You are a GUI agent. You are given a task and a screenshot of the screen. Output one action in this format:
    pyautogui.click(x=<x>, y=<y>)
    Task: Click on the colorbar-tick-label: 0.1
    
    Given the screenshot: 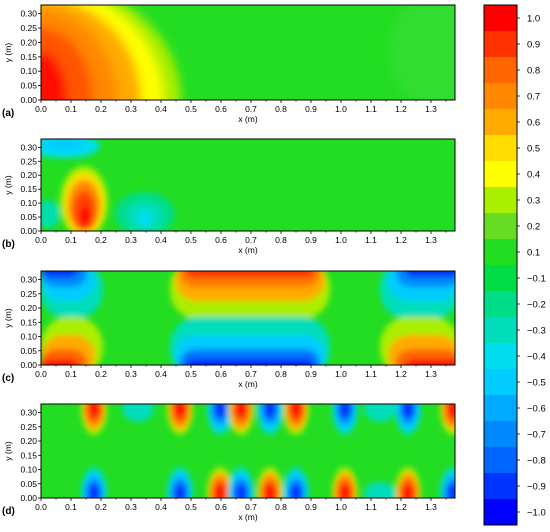 What is the action you would take?
    pyautogui.click(x=533, y=253)
    